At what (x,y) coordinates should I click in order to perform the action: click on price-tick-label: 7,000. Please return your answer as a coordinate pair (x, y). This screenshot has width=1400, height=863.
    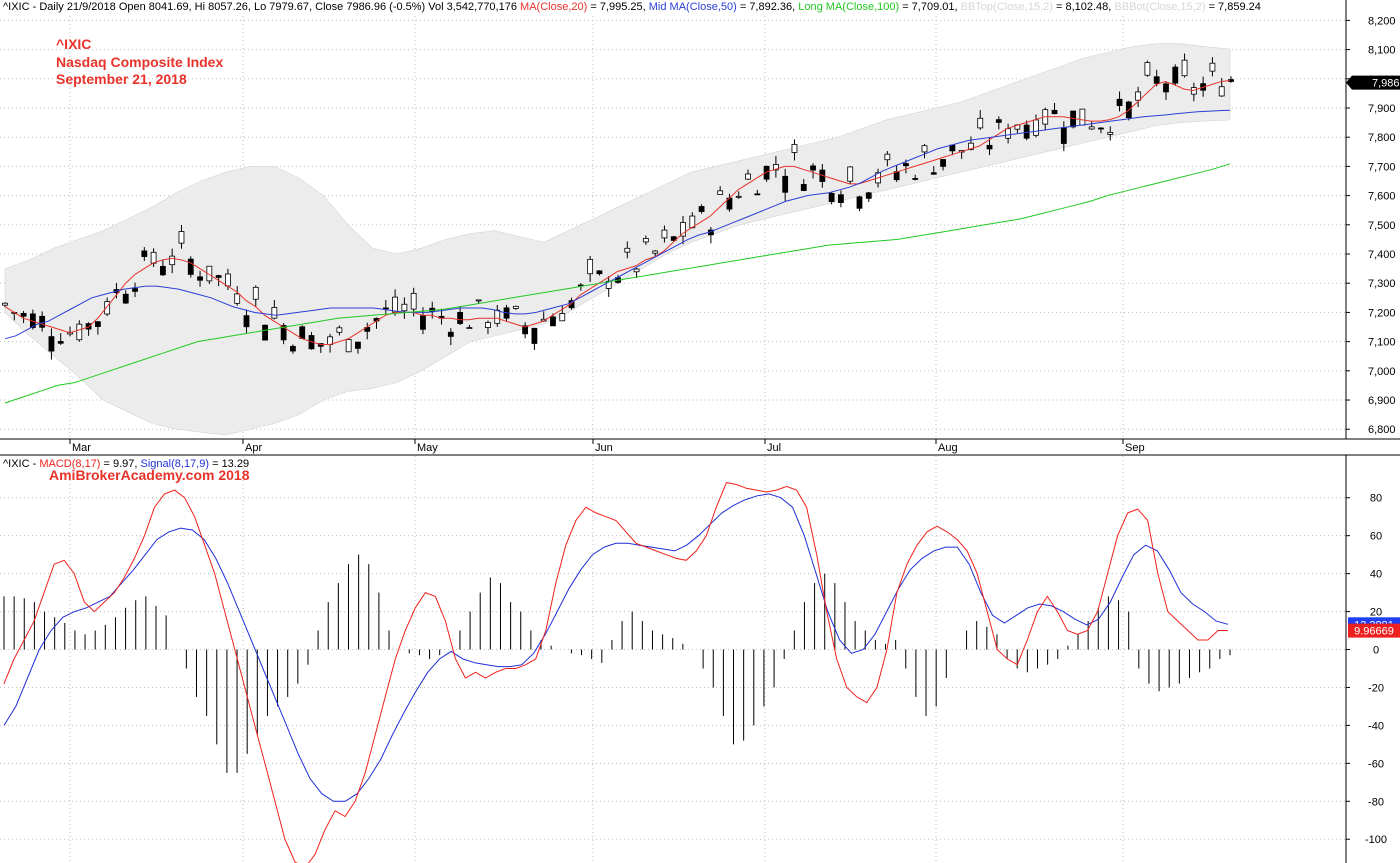
    Looking at the image, I should click on (1382, 372).